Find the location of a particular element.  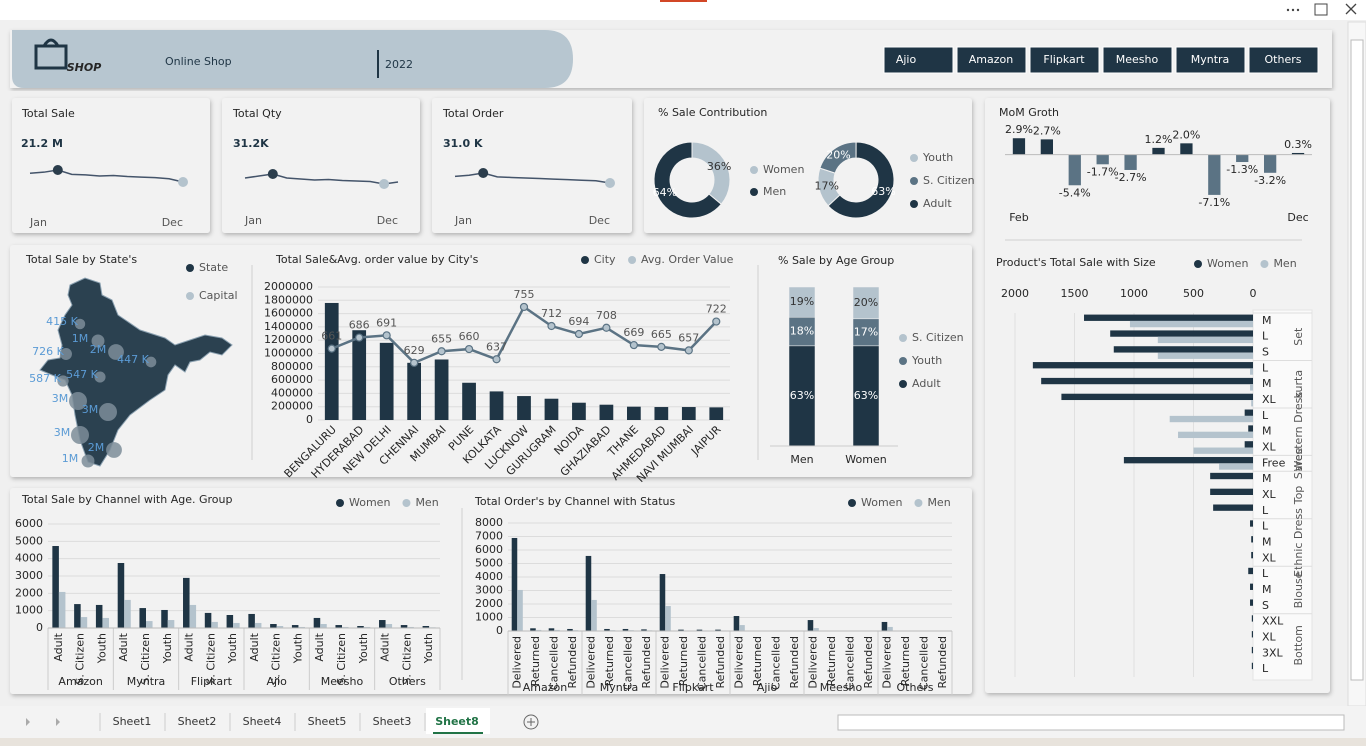

y-tick-label: L is located at coordinates (1265, 526).